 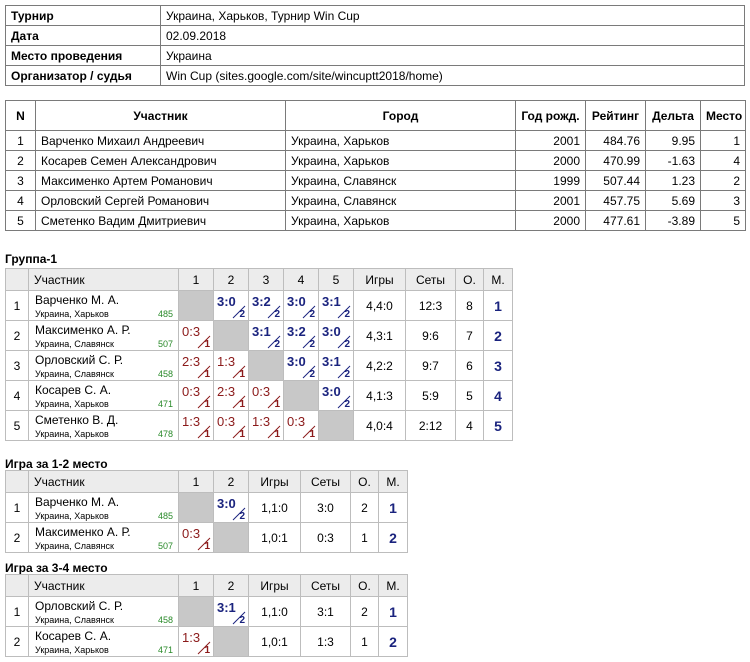 I want to click on score: 3:2, so click(x=296, y=331).